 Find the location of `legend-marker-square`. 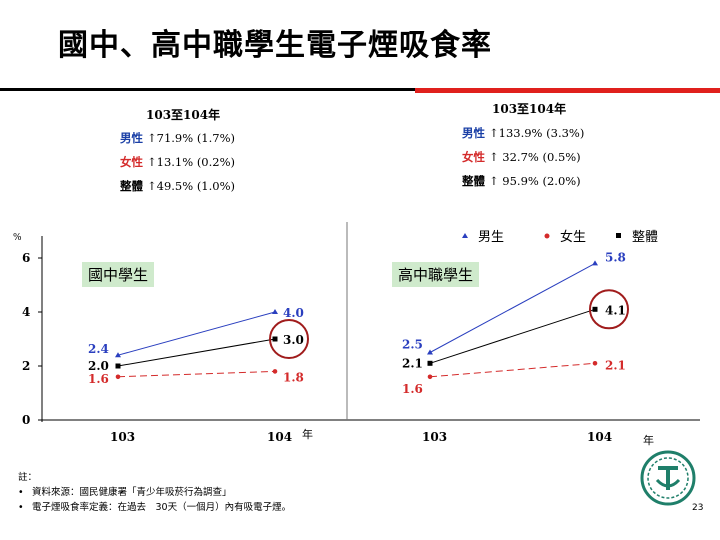

legend-marker-square is located at coordinates (618, 235).